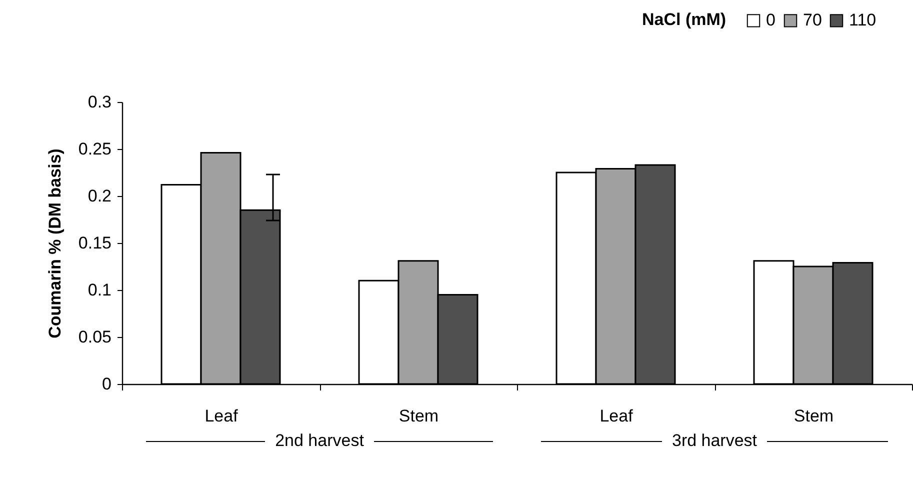 Image resolution: width=913 pixels, height=478 pixels. What do you see at coordinates (54, 243) in the screenshot?
I see `y-axis-title: Coumarin % (DM basis)` at bounding box center [54, 243].